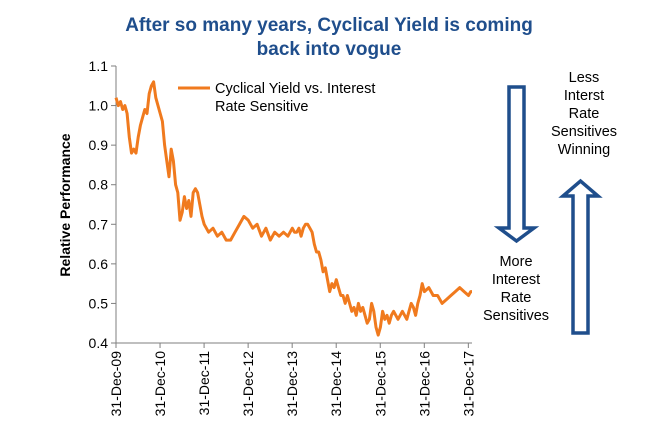 The image size is (659, 446). I want to click on y-tick-label: 0.9, so click(99, 145).